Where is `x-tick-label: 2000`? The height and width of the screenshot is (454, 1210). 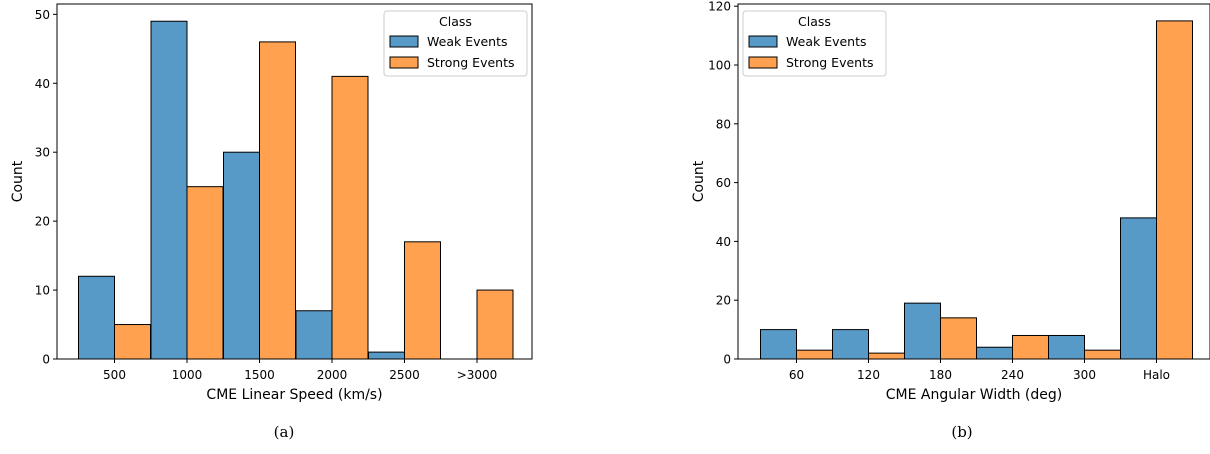 x-tick-label: 2000 is located at coordinates (332, 375).